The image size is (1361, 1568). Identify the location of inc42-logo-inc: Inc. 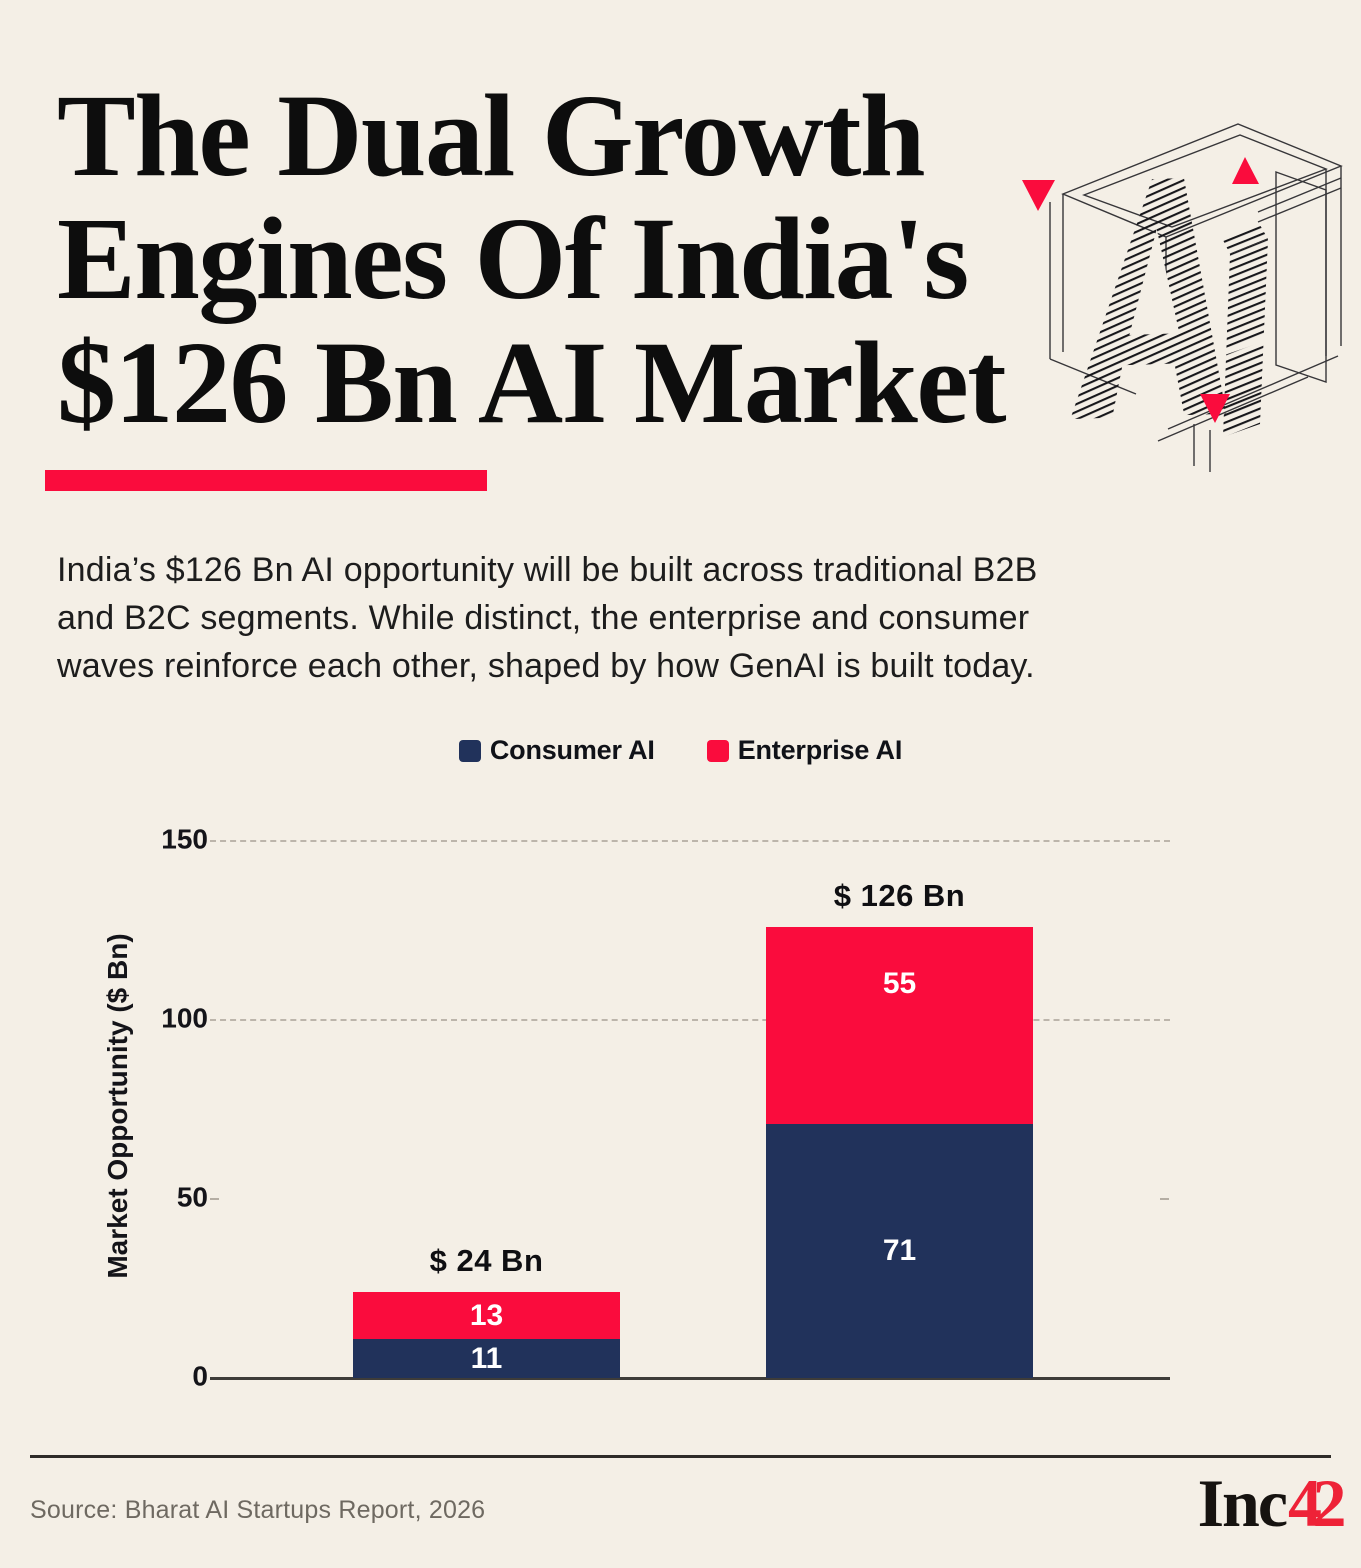
(1242, 1503).